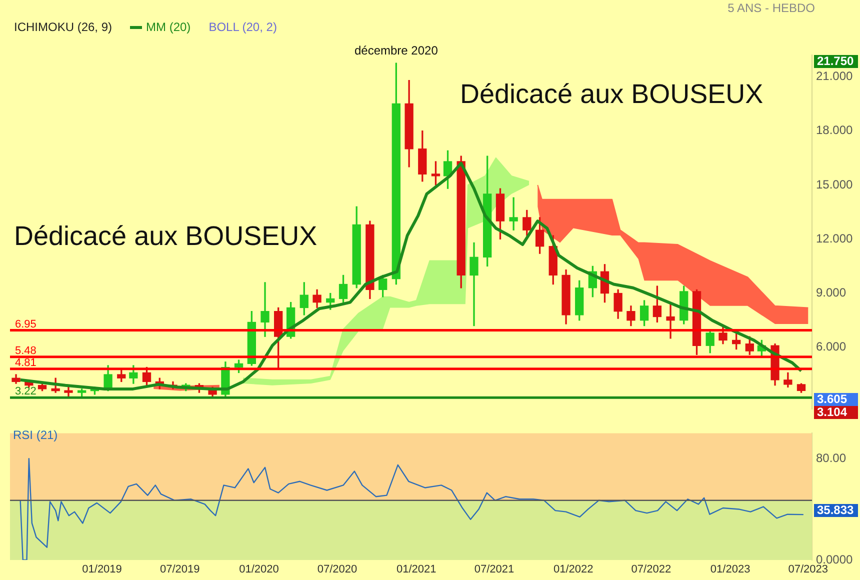 The width and height of the screenshot is (860, 580). What do you see at coordinates (835, 130) in the screenshot?
I see `y-tick-label: 18.000` at bounding box center [835, 130].